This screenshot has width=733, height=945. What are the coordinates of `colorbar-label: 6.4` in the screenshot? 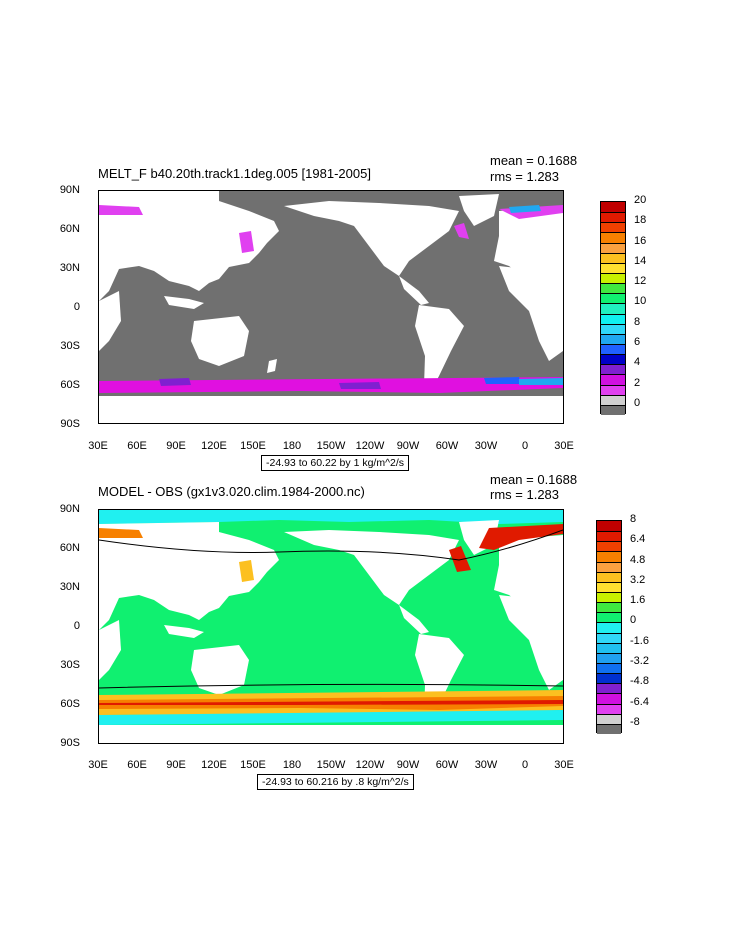 It's located at (638, 539).